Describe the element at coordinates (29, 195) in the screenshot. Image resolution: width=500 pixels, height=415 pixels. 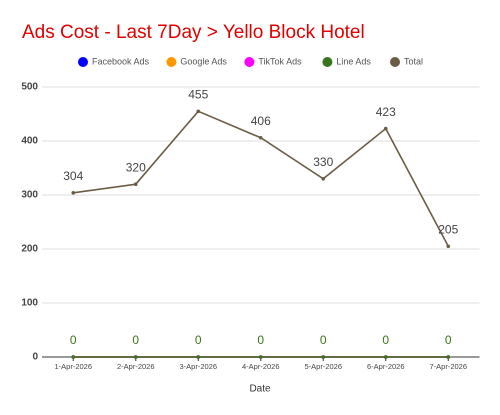
I see `y-tick-label: 300` at that location.